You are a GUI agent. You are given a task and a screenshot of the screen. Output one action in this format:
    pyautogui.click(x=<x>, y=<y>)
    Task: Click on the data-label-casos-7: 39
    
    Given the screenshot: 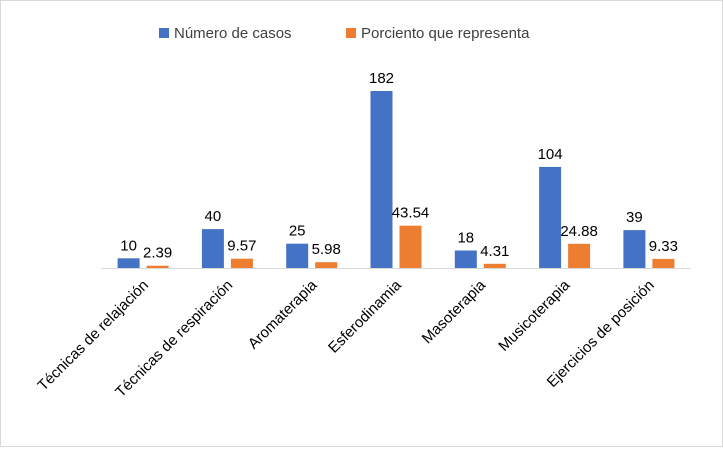 What is the action you would take?
    pyautogui.click(x=634, y=217)
    